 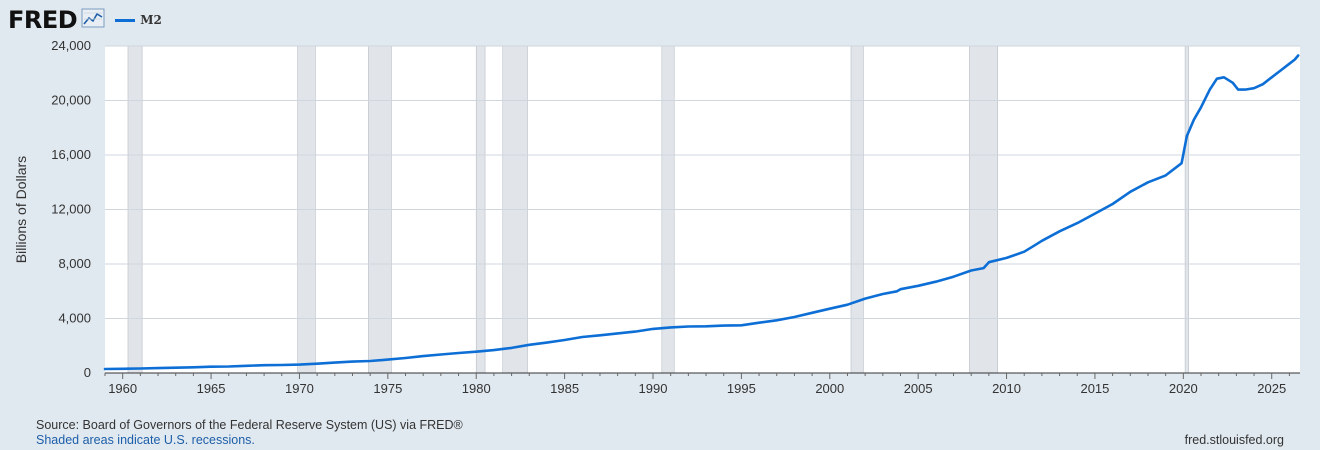 I want to click on y-tick-label: 4,000, so click(x=74, y=318).